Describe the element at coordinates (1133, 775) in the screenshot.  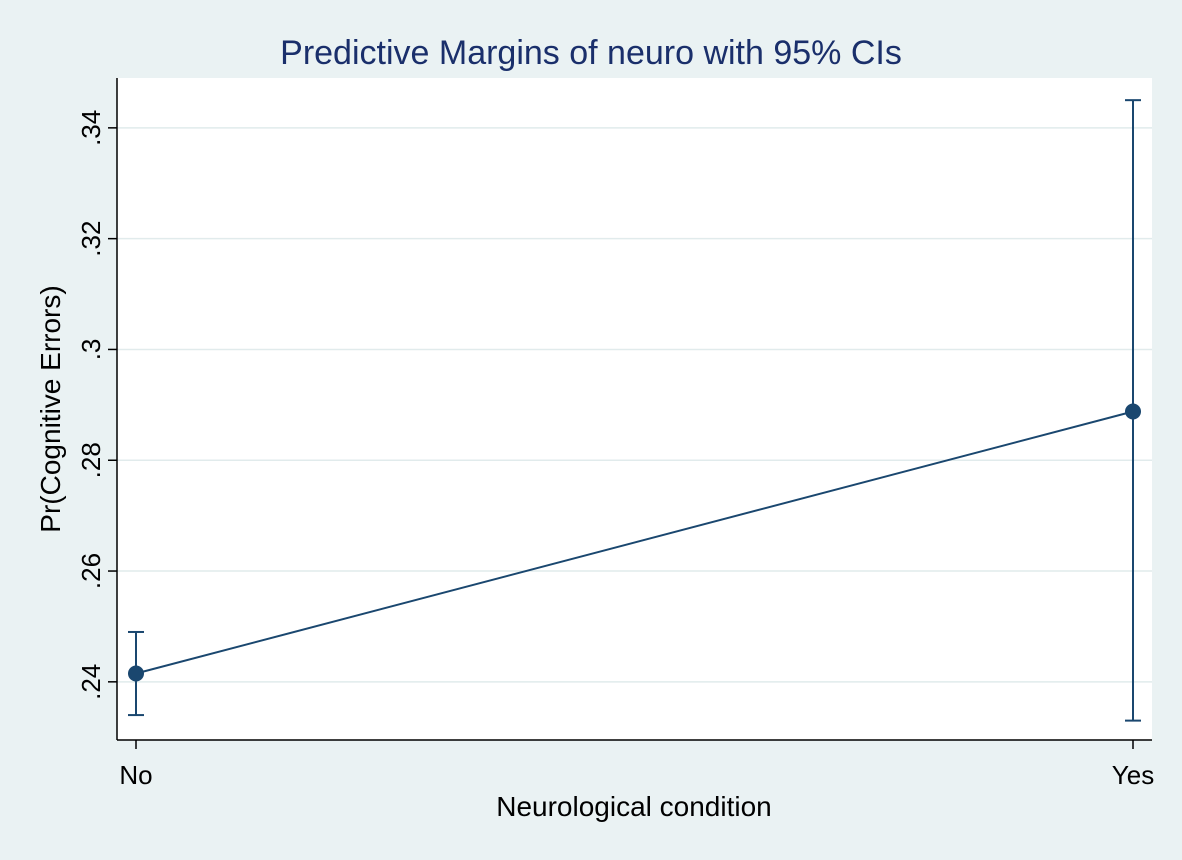
I see `x-tick-label: Yes` at that location.